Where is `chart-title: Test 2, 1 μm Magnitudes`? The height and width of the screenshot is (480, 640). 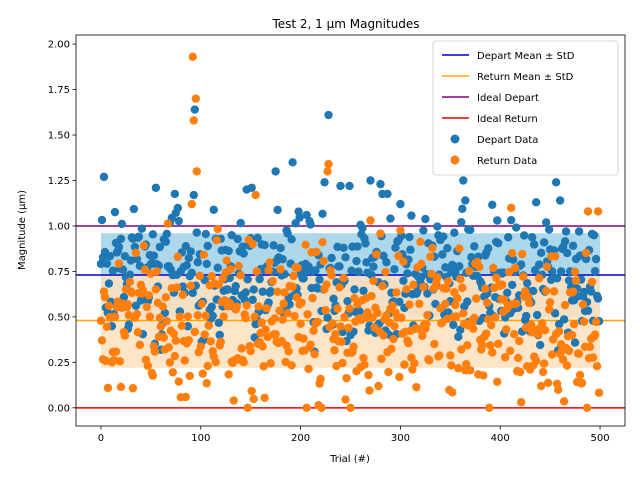 chart-title: Test 2, 1 μm Magnitudes is located at coordinates (345, 24).